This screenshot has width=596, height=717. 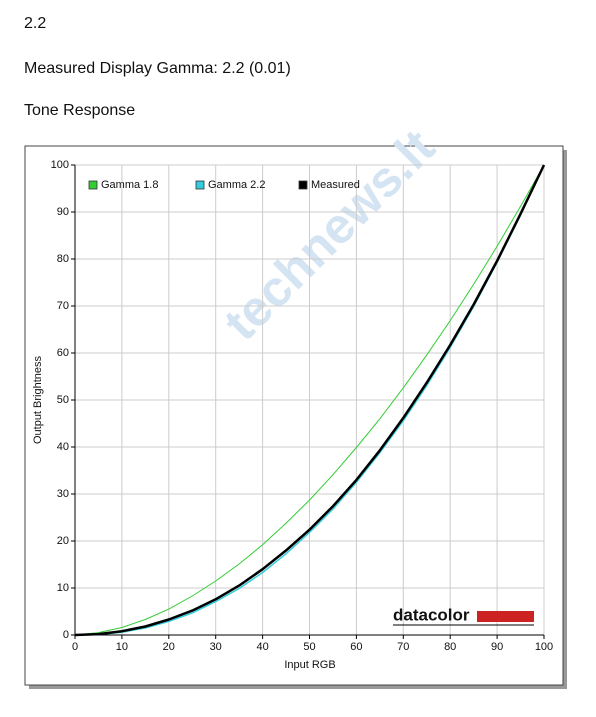 What do you see at coordinates (335, 185) in the screenshot?
I see `legend-label: Measured` at bounding box center [335, 185].